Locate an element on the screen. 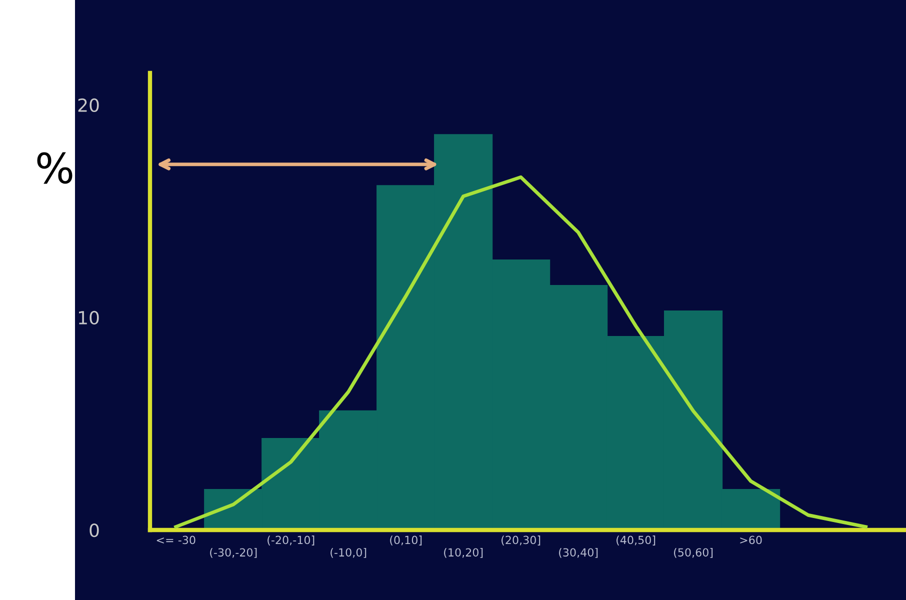 Image resolution: width=906 pixels, height=600 pixels. x-tick-label: (-30,-20] is located at coordinates (233, 553).